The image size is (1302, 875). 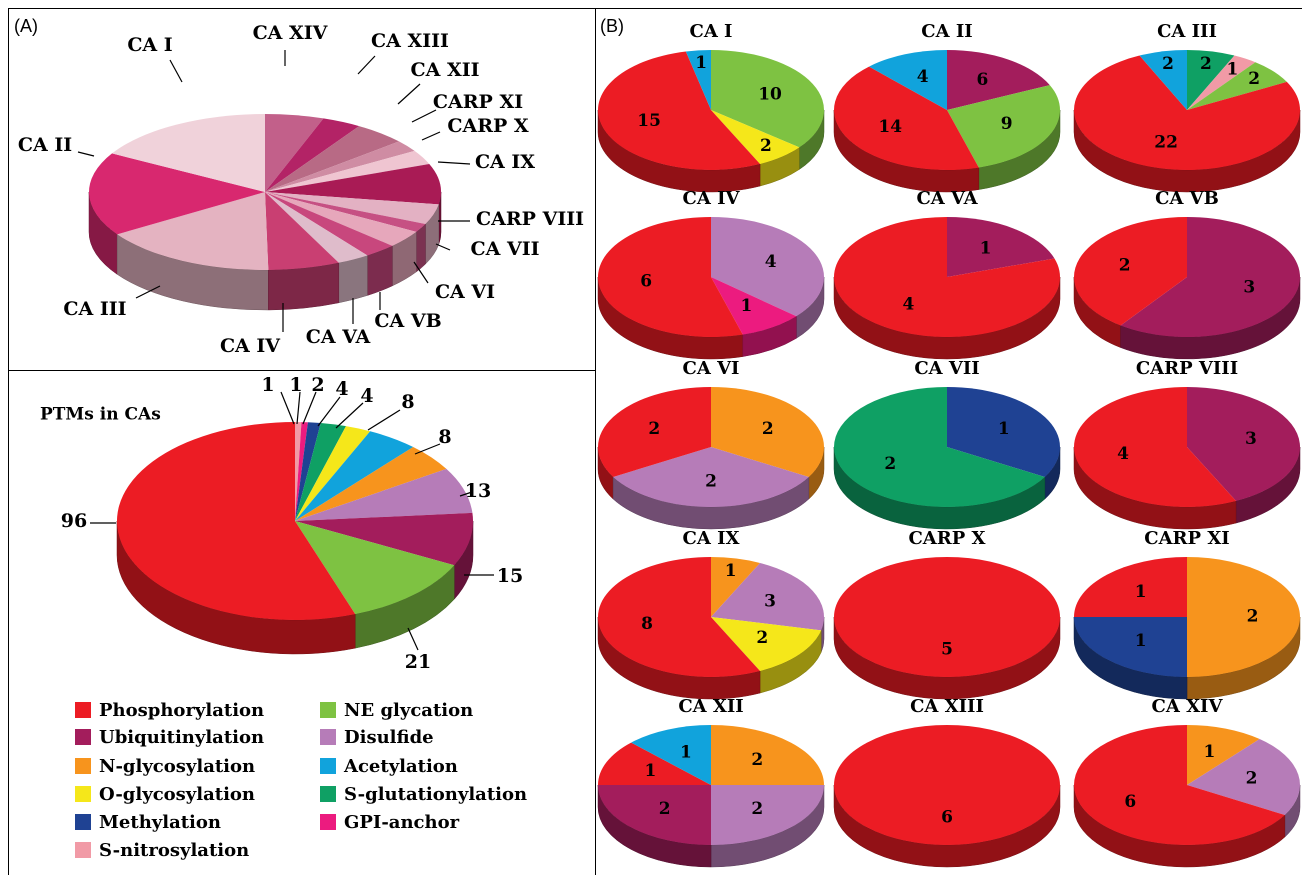 I want to click on pie-ca-xiii, so click(x=947, y=796).